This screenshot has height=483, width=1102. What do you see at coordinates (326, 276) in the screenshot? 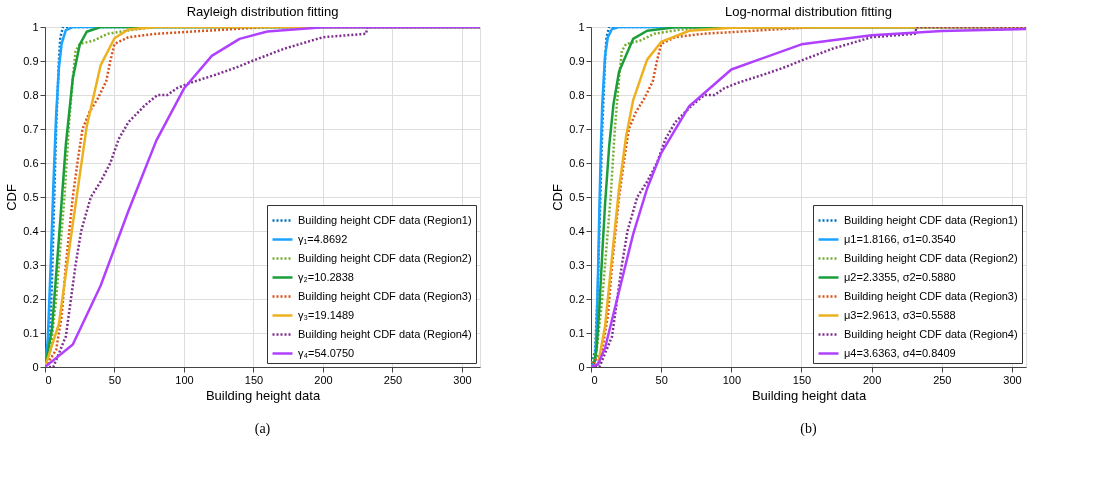
I see `legend-label: γ₂=10.2838` at bounding box center [326, 276].